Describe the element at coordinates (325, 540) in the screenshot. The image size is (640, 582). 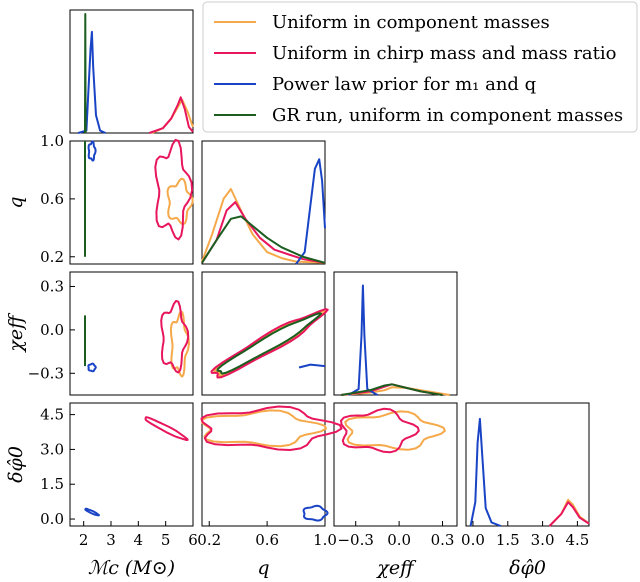
I see `xtick-label-q-2: 1.0` at that location.